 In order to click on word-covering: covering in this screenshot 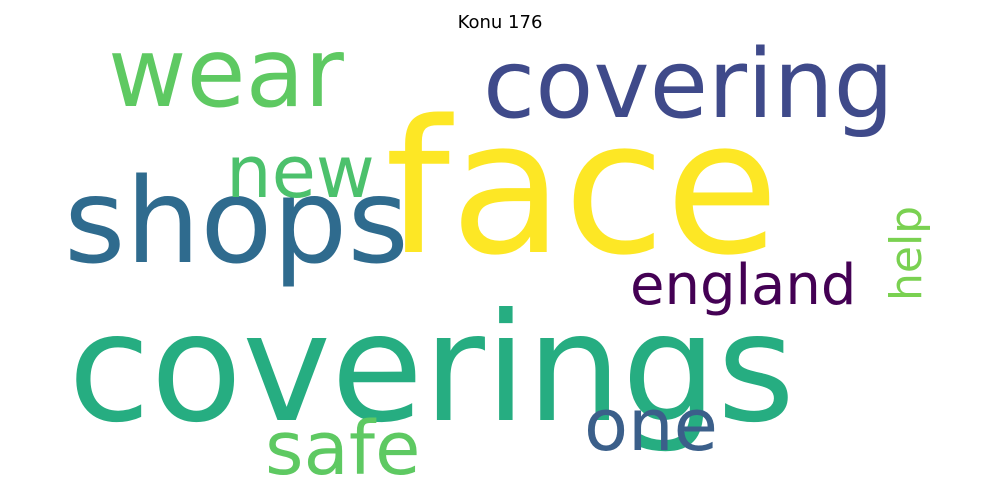, I will do `click(688, 85)`.